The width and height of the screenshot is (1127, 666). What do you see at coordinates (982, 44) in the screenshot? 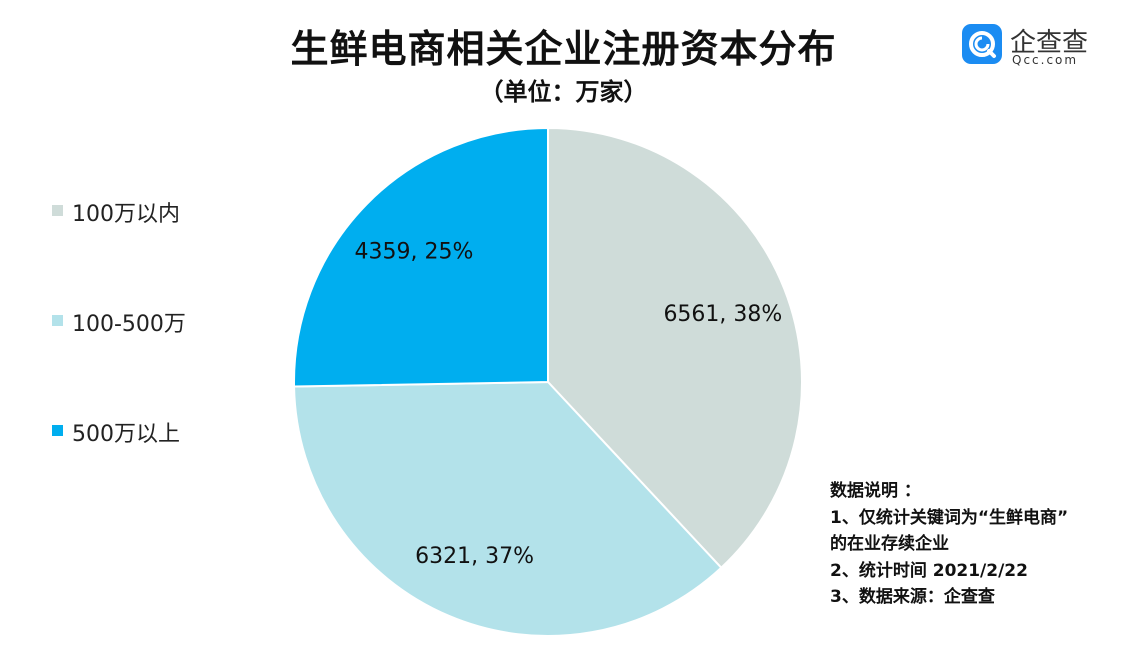
I see `qcc-logo-icon` at bounding box center [982, 44].